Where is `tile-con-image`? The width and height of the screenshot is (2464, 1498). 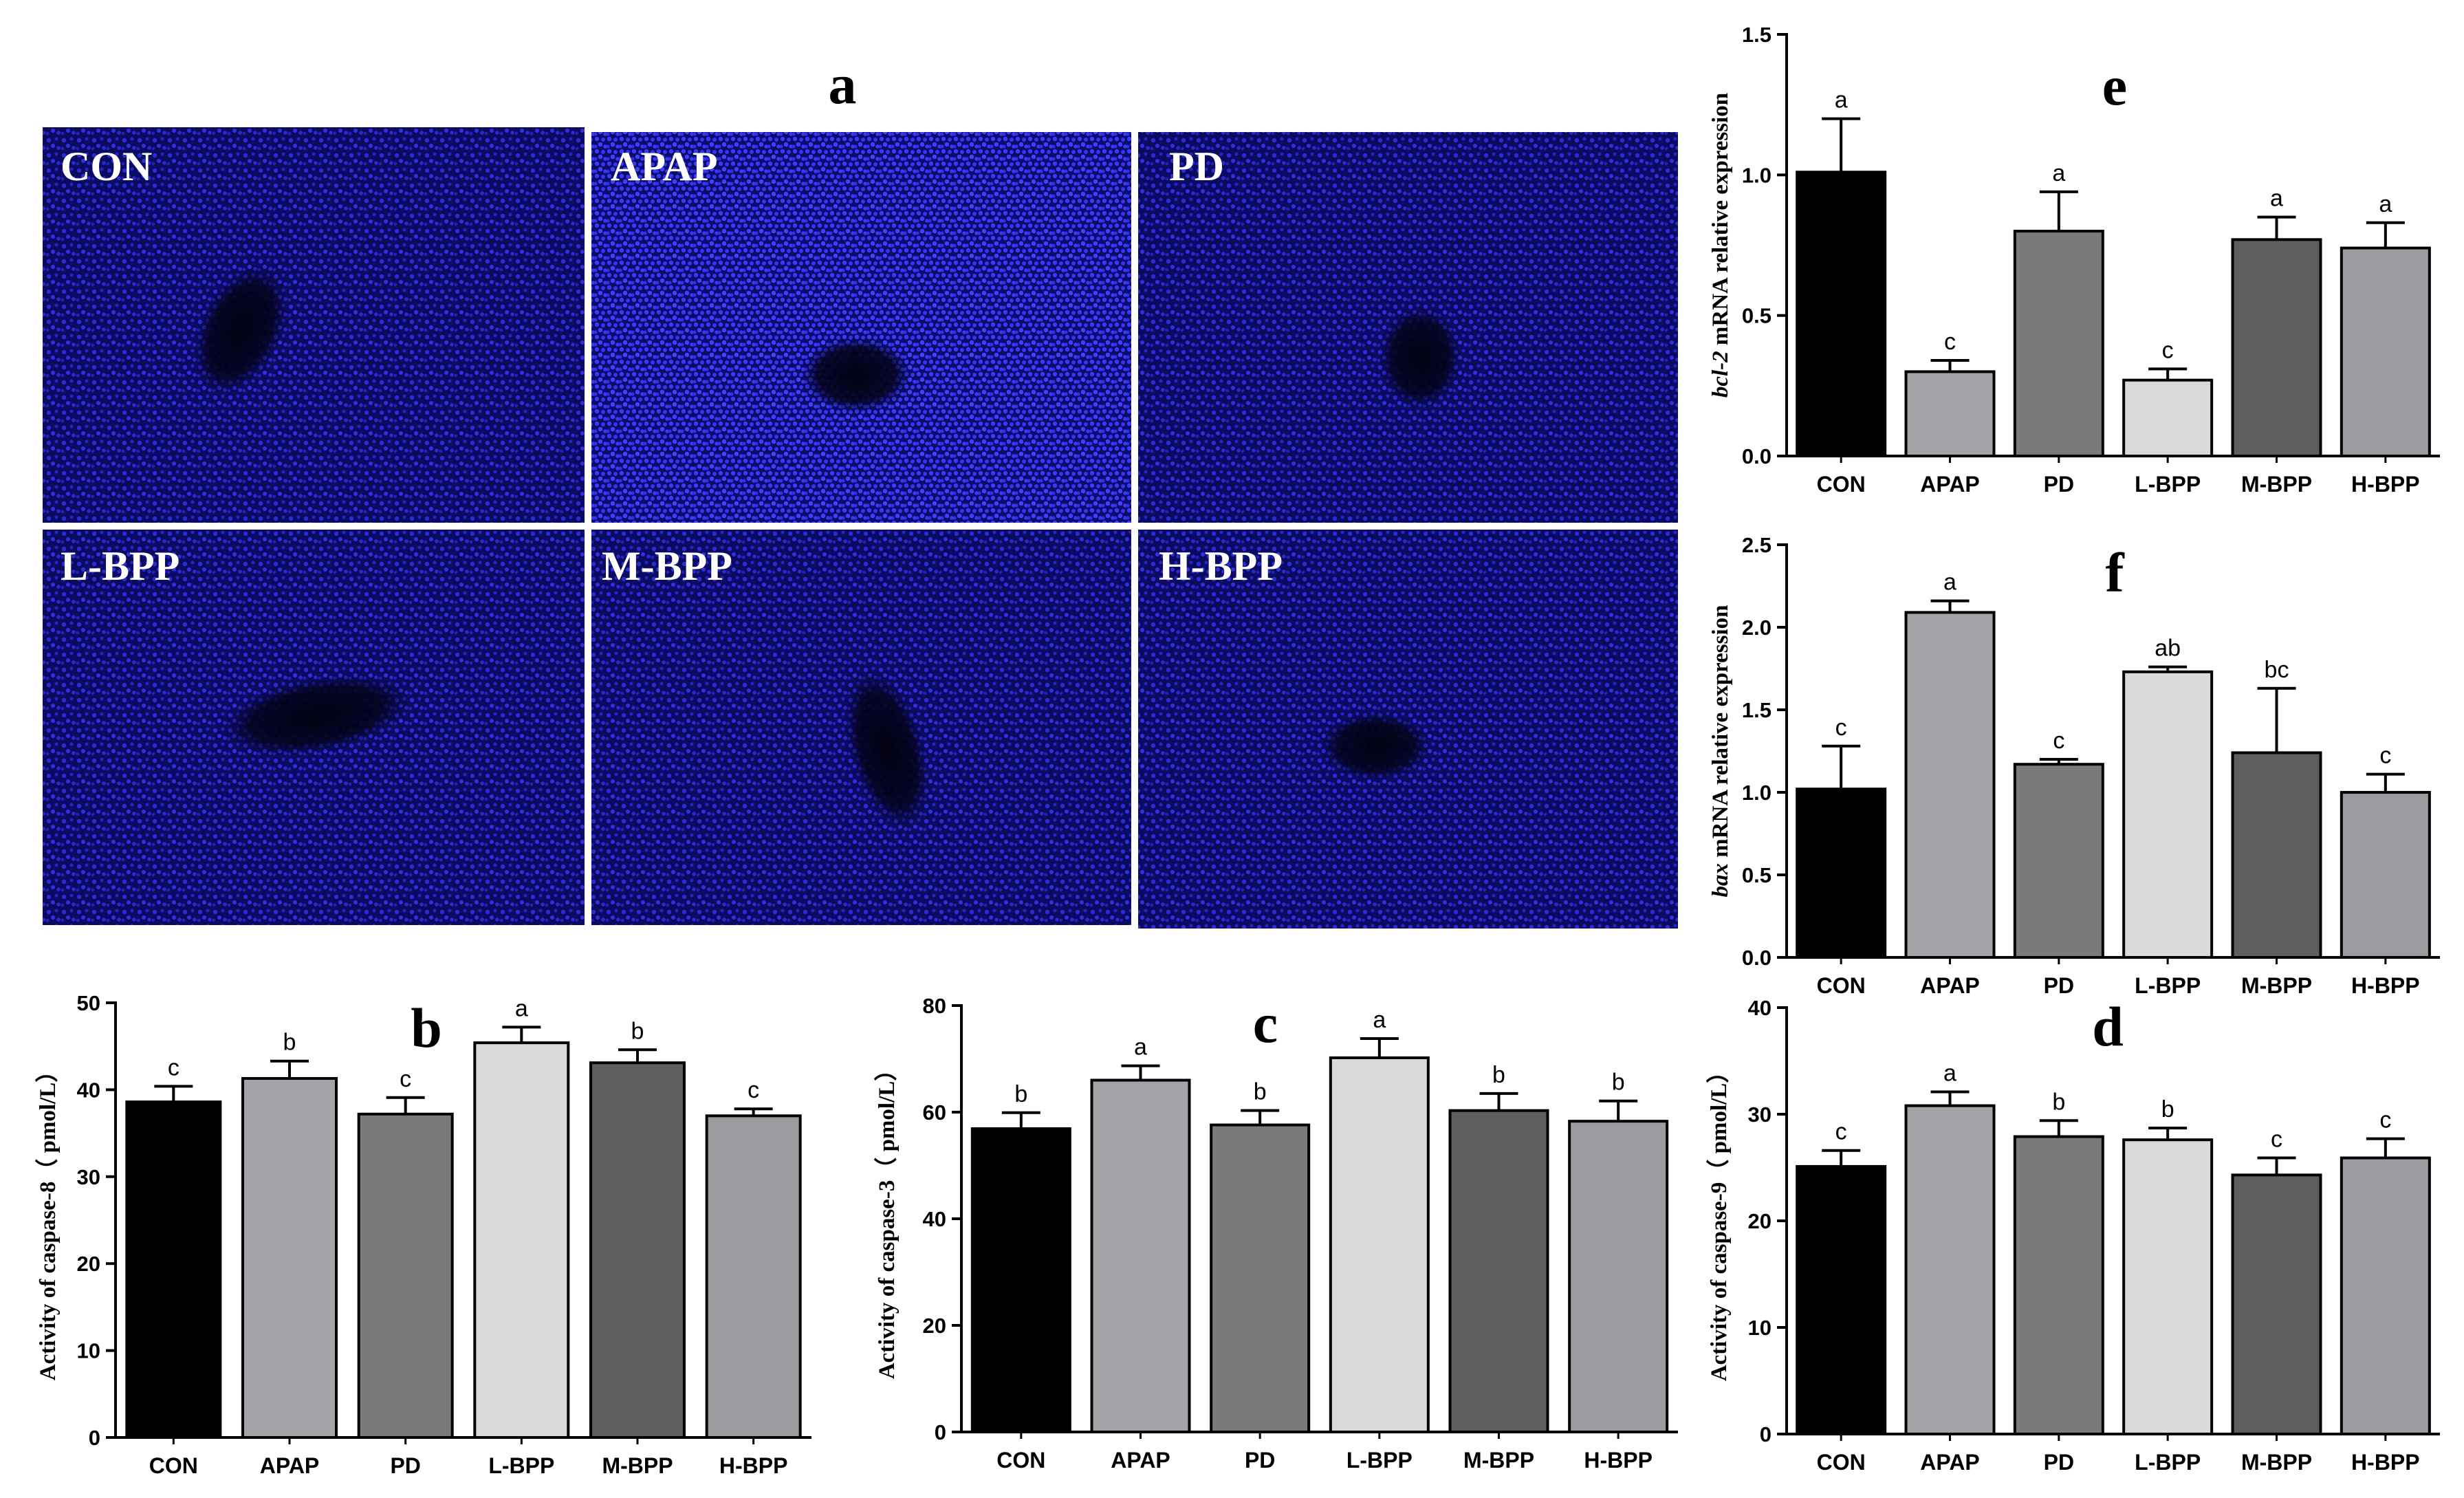
tile-con-image is located at coordinates (314, 325).